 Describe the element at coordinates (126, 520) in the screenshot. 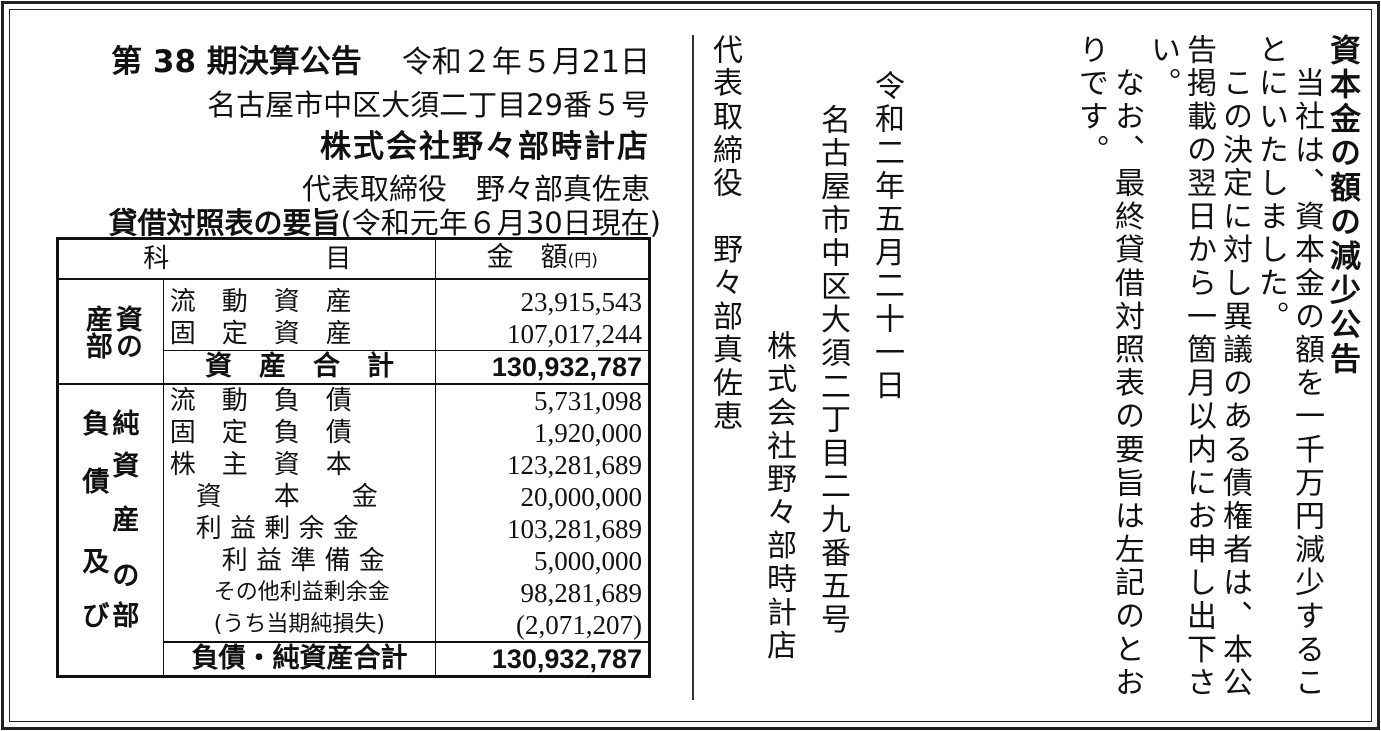

I see `liabilities-label-char: 産` at that location.